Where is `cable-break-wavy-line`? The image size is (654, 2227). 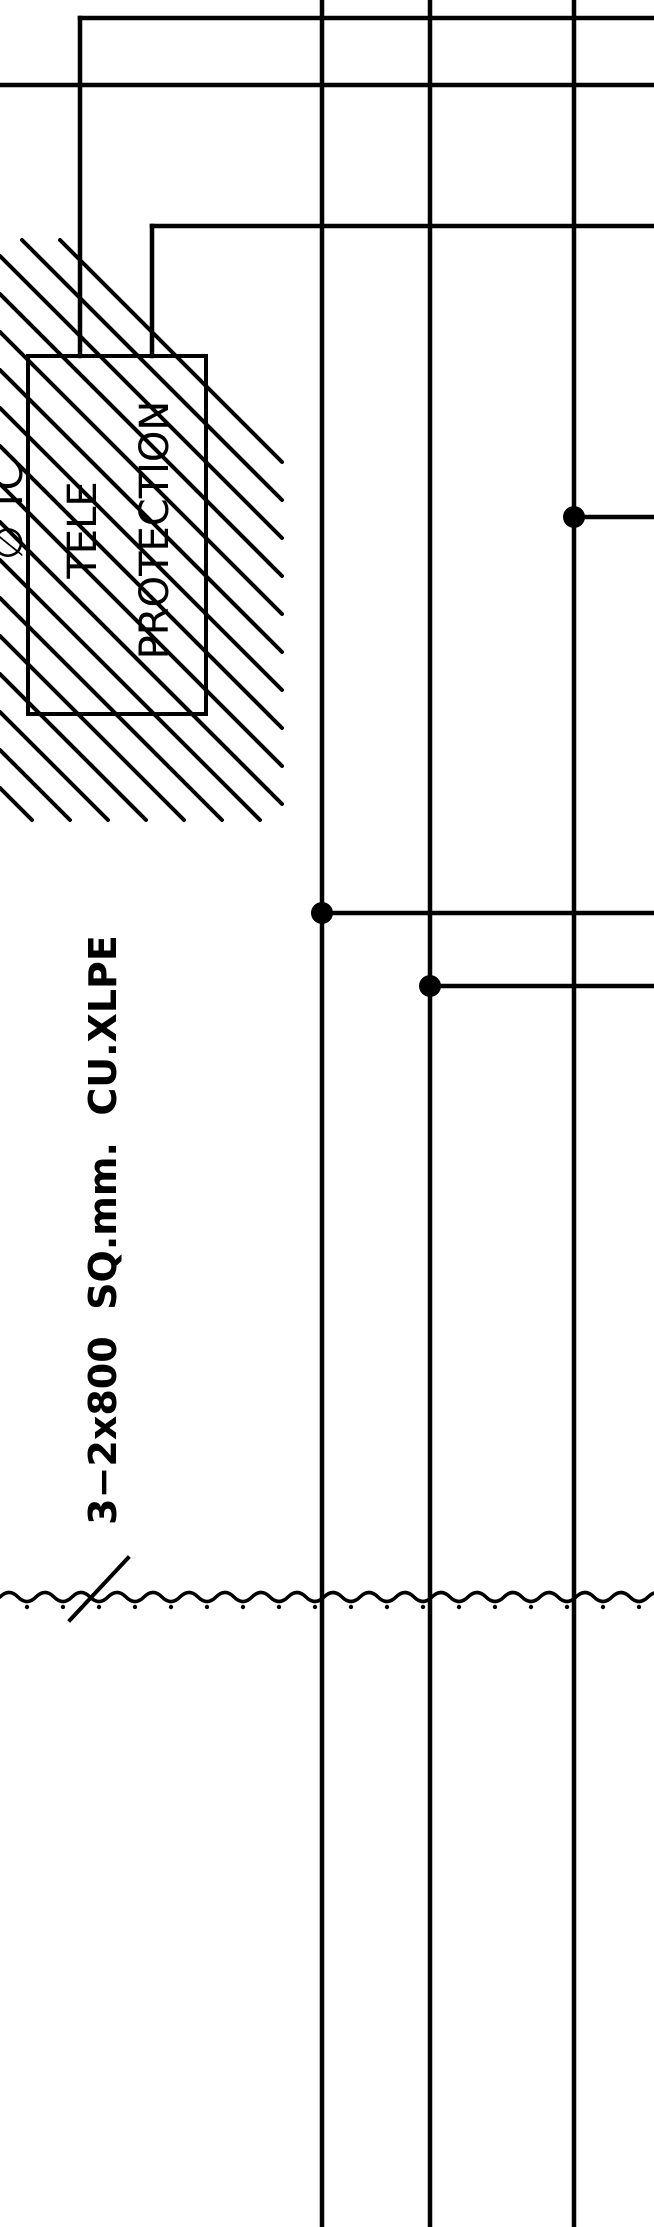
cable-break-wavy-line is located at coordinates (327, 1597).